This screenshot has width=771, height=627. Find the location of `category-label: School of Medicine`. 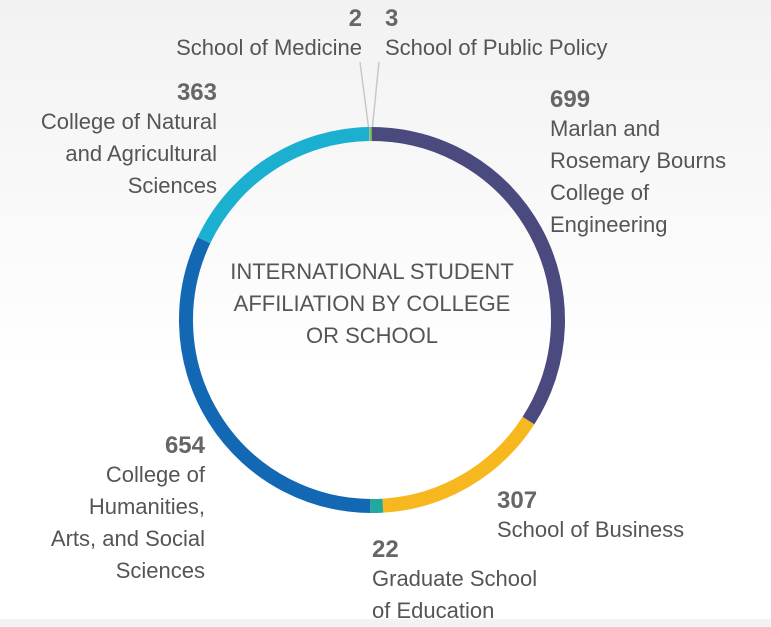

category-label: School of Medicine is located at coordinates (269, 48).